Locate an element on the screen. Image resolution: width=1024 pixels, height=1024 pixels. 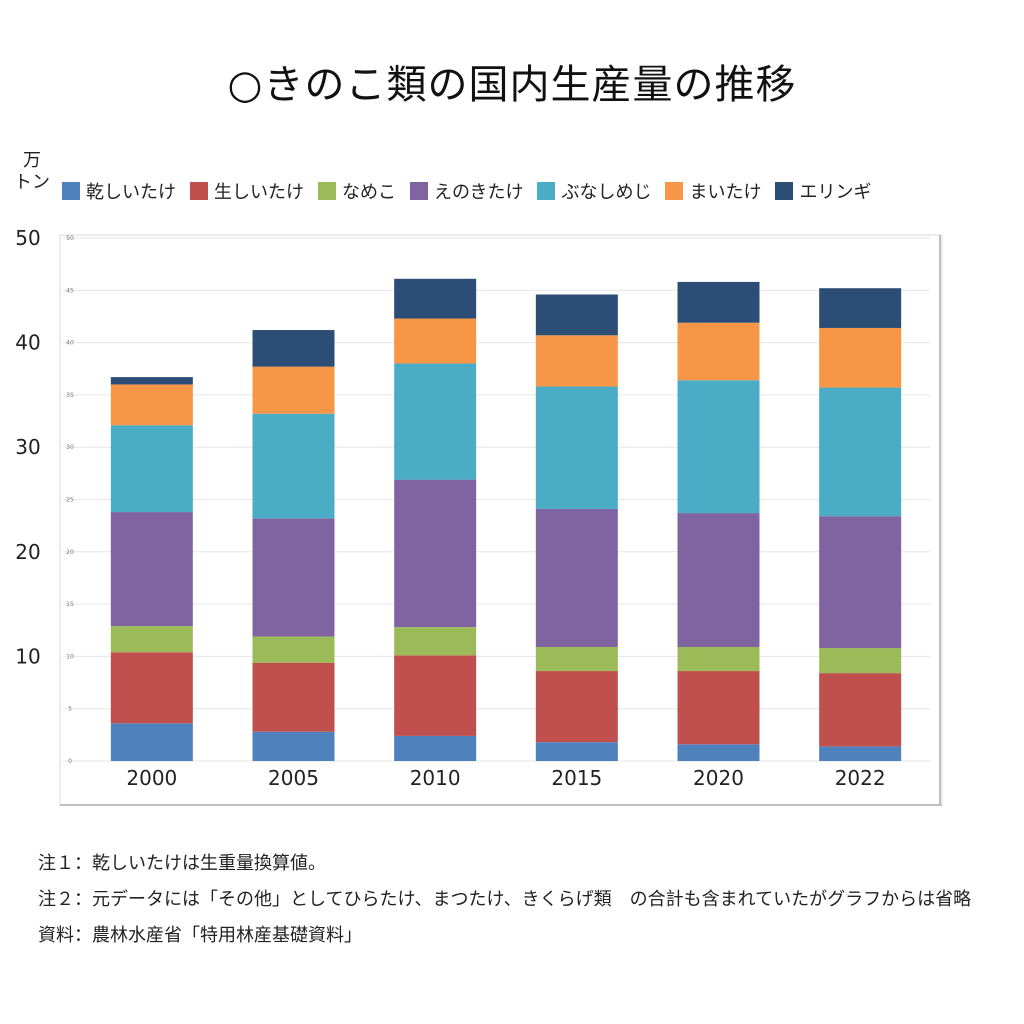
y-unit-label: 万 トン is located at coordinates (32, 172).